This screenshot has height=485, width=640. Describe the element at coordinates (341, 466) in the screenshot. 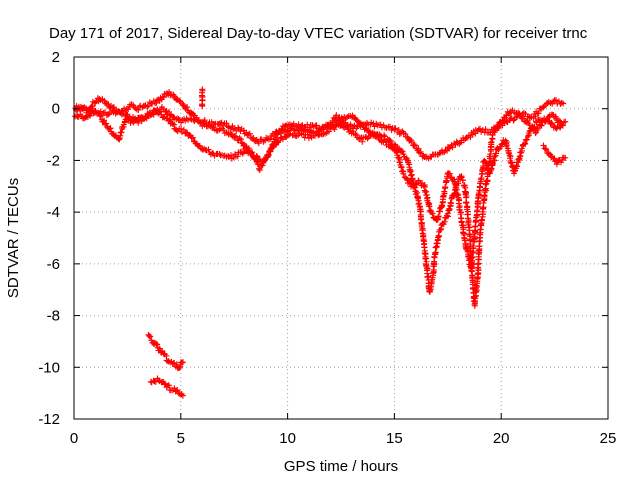

I see `x-axis-label: GPS time / hours` at that location.